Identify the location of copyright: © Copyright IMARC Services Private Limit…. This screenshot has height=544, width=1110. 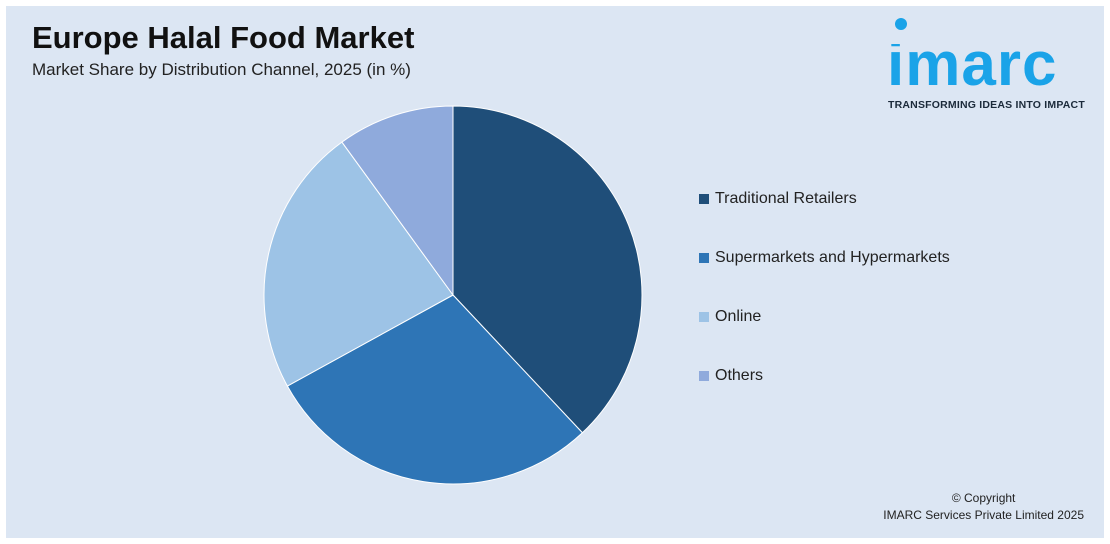
(983, 507).